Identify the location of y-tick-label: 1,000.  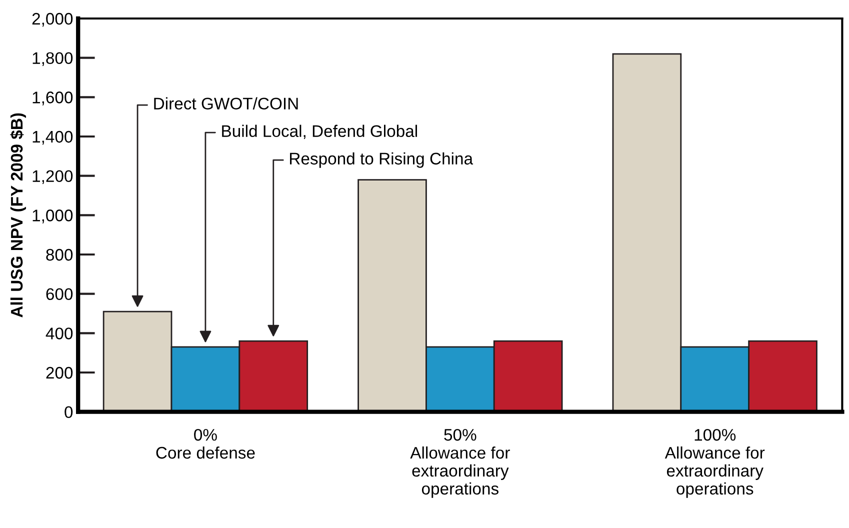
(52, 217).